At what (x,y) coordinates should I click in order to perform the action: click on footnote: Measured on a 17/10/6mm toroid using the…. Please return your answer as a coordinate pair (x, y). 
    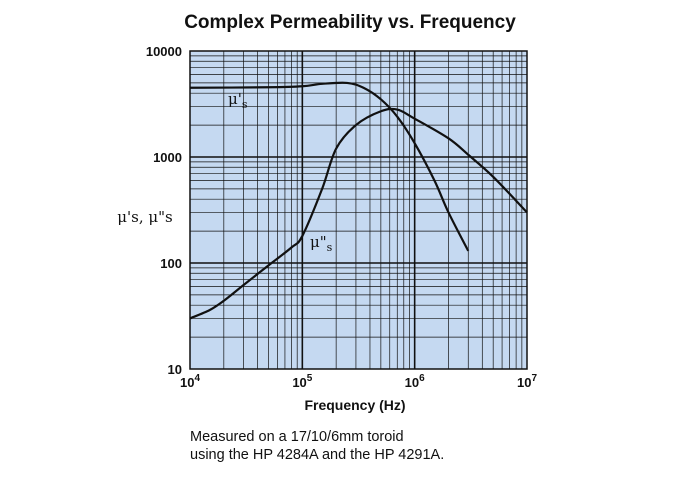
    Looking at the image, I should click on (317, 446).